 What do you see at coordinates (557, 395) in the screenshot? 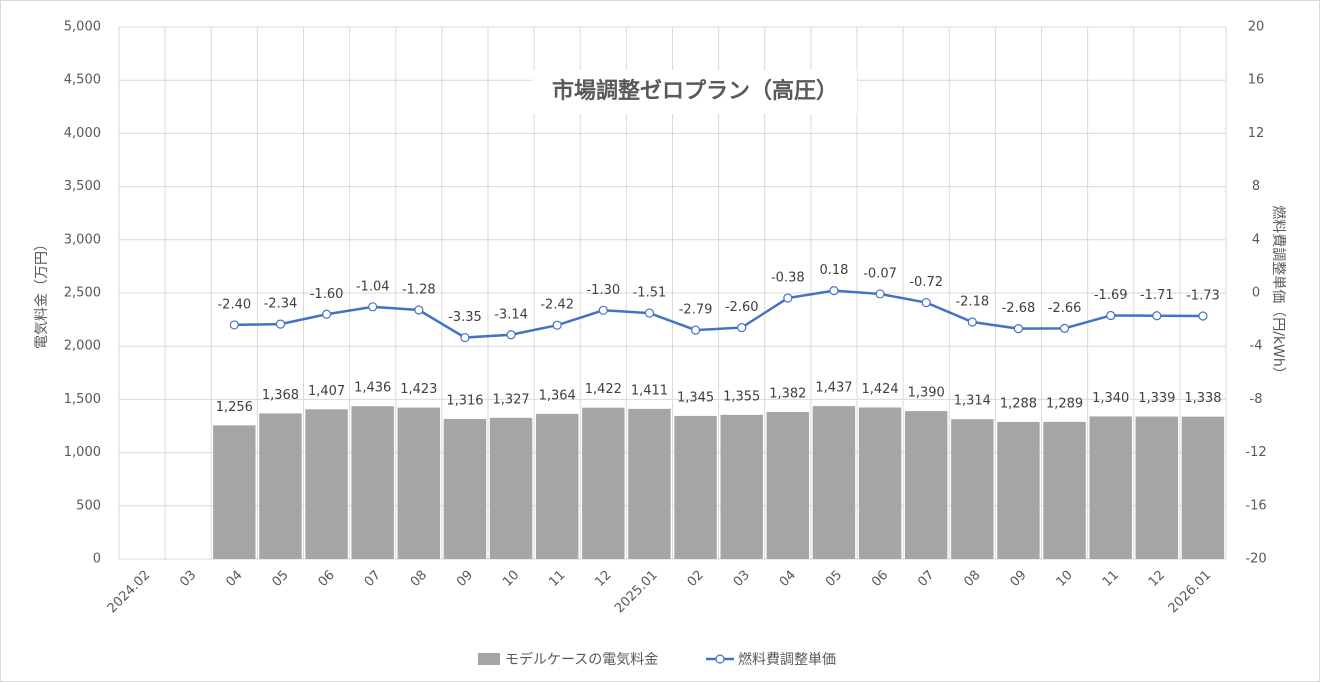
I see `data-label: 1,364` at bounding box center [557, 395].